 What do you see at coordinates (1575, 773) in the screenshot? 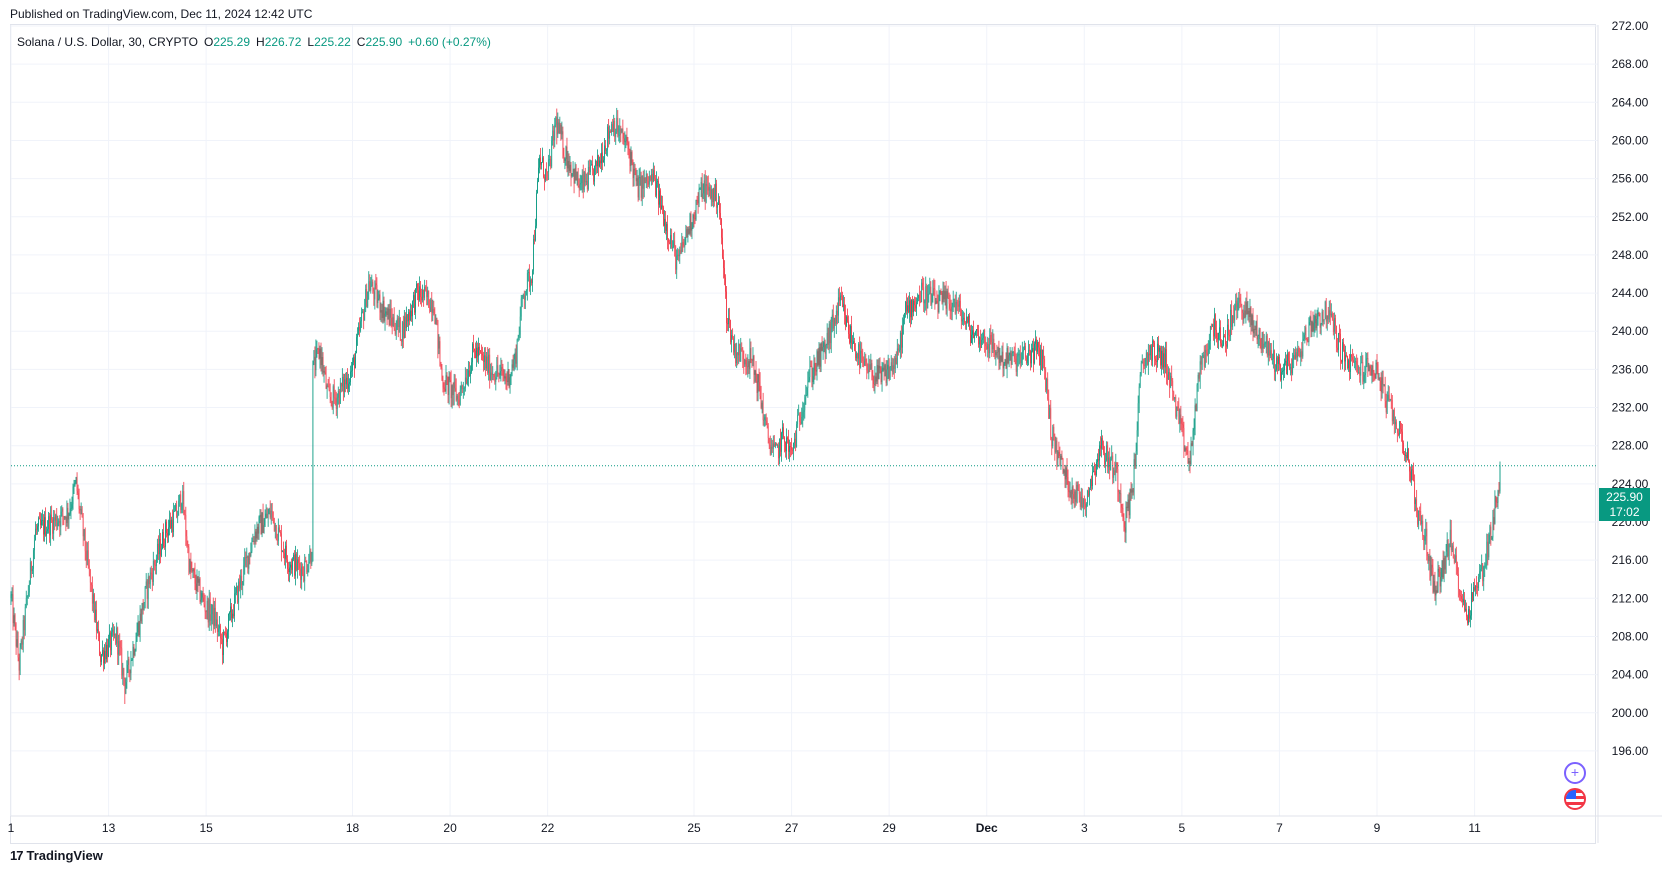
I see `plus-circle-icon: +` at bounding box center [1575, 773].